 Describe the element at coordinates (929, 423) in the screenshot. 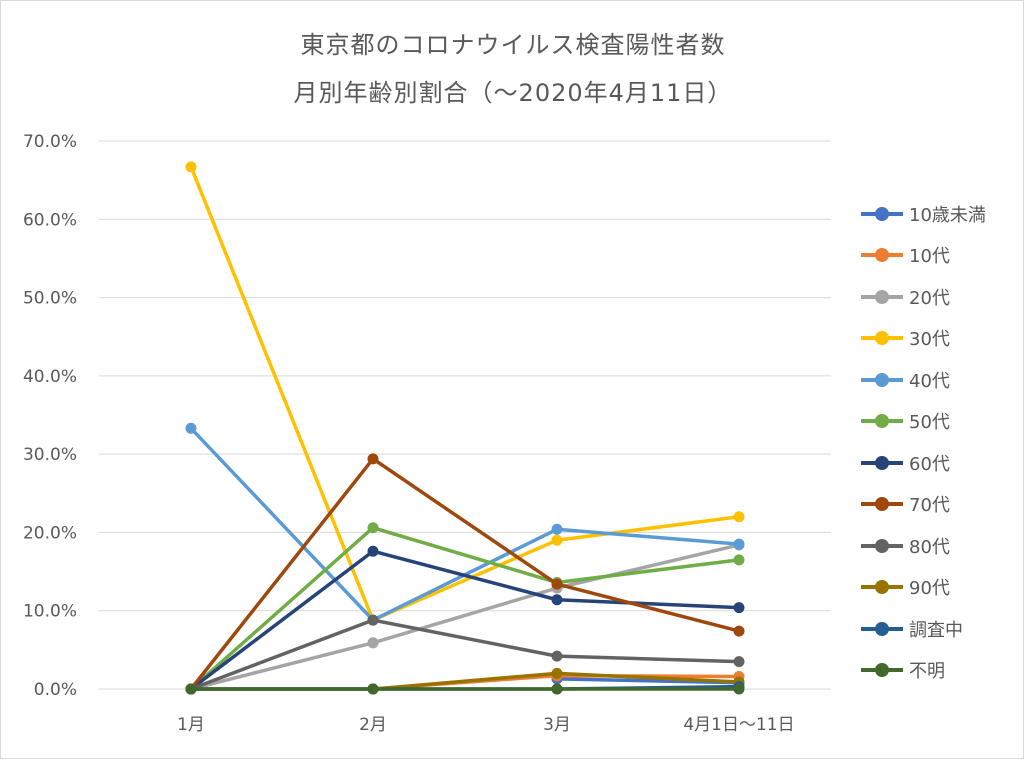

I see `legend-label: 50代` at that location.